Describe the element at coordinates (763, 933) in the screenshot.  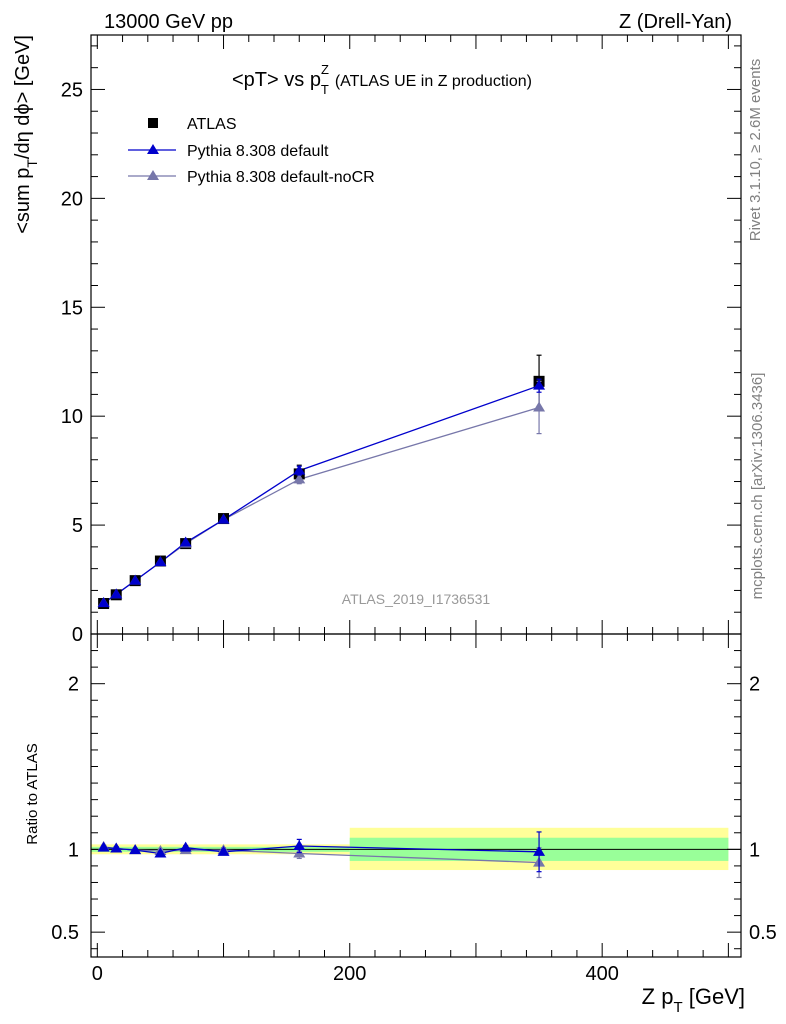
I see `ratio-y-tick-label-right: 0.5` at that location.